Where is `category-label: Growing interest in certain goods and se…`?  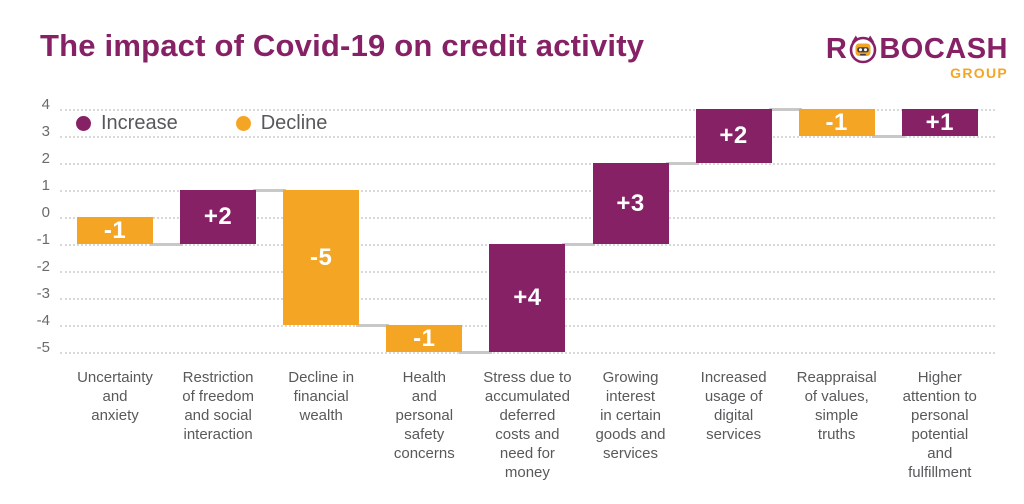 category-label: Growing interest in certain goods and se… is located at coordinates (630, 415).